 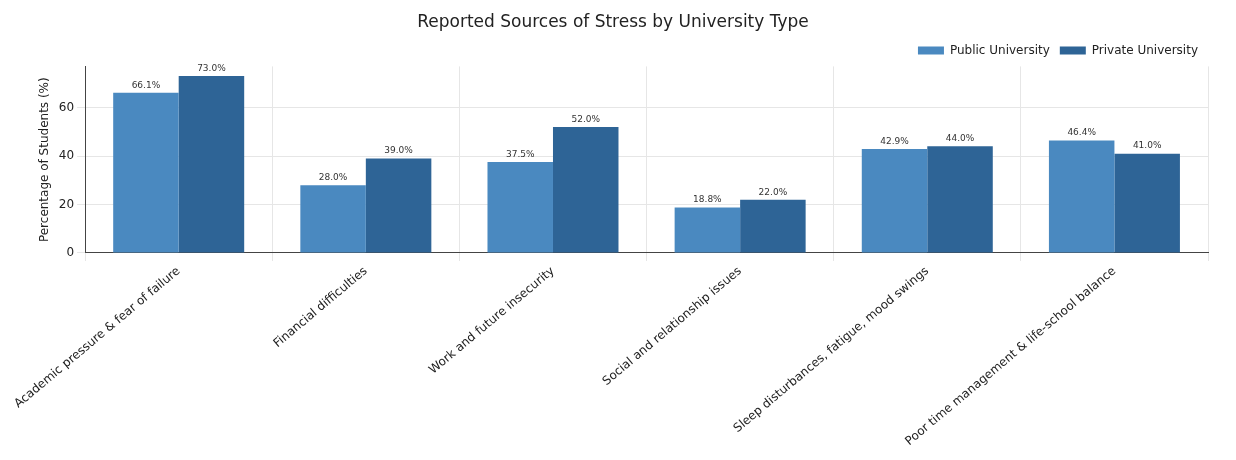 I want to click on data-label: 18.8%, so click(x=708, y=199).